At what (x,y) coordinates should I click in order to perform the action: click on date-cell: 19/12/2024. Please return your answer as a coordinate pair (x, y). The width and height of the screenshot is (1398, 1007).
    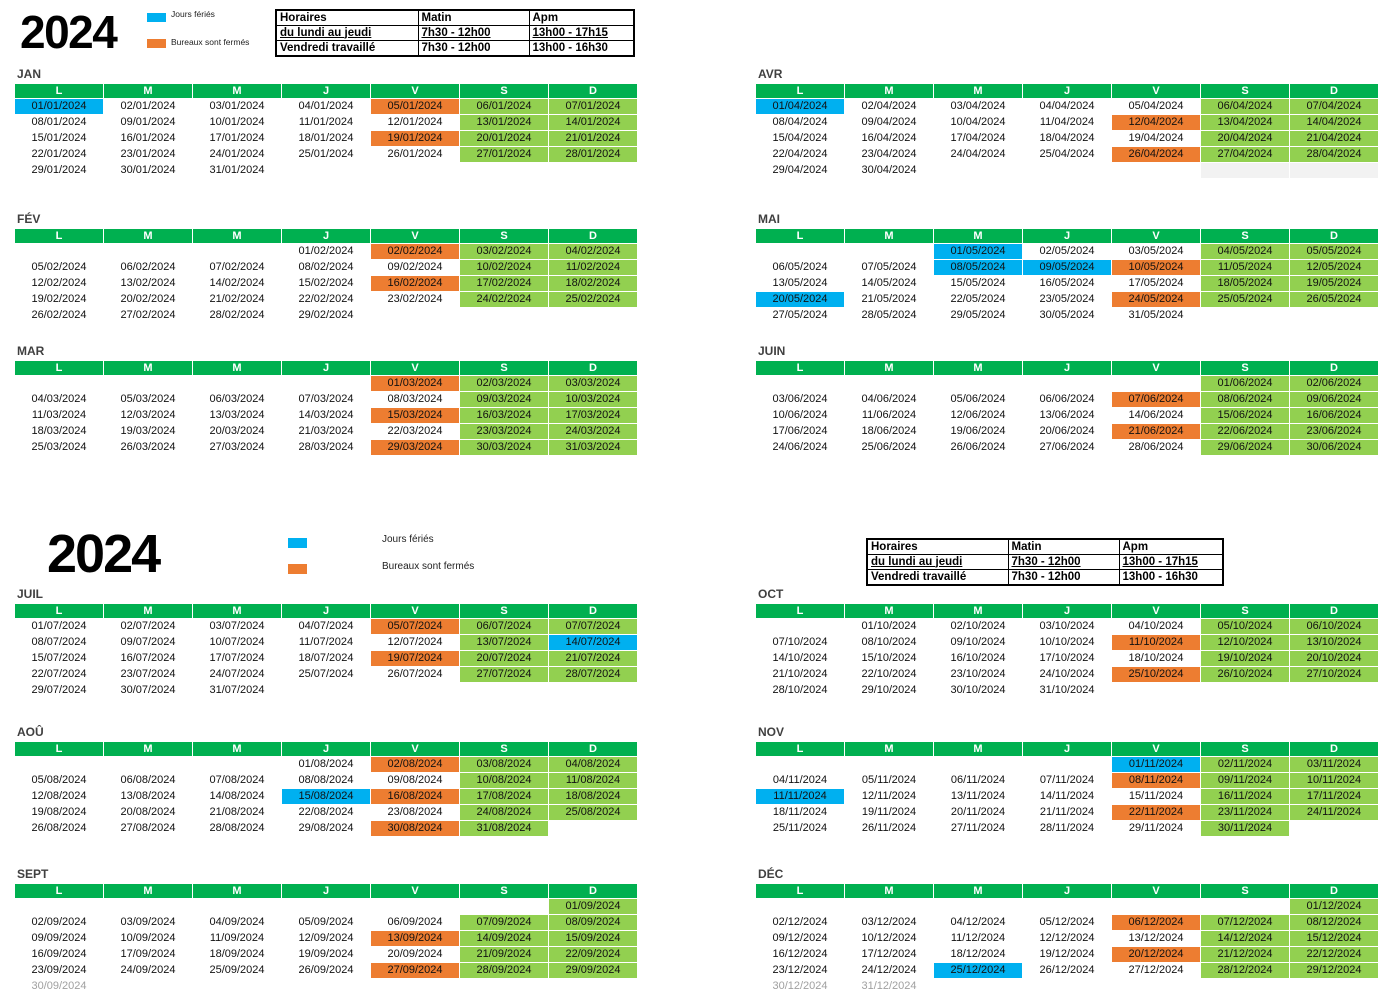
    Looking at the image, I should click on (1067, 955).